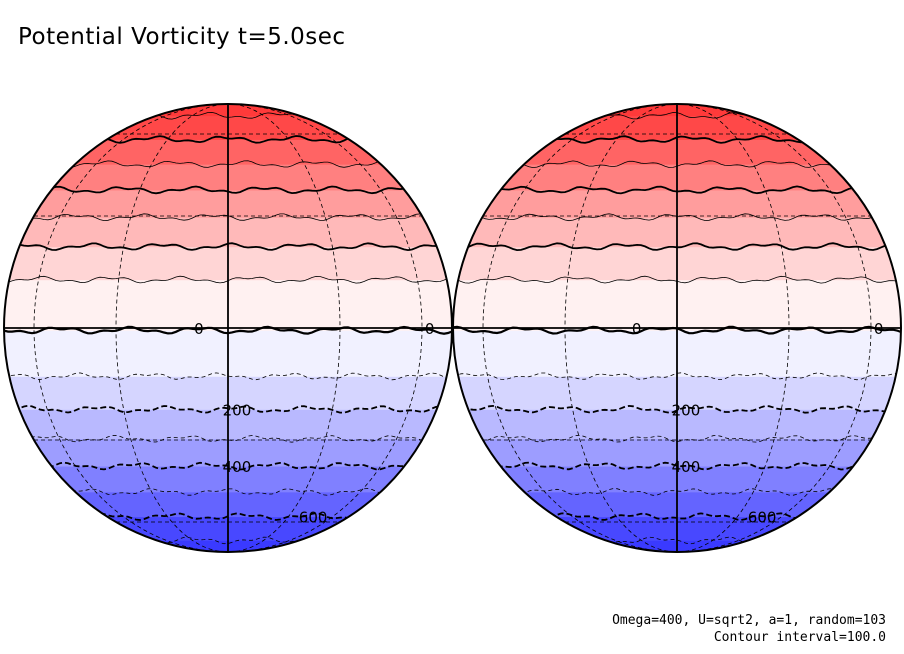 Image resolution: width=904 pixels, height=654 pixels. I want to click on chart-title: Potential Vorticity t=5.0sec, so click(182, 37).